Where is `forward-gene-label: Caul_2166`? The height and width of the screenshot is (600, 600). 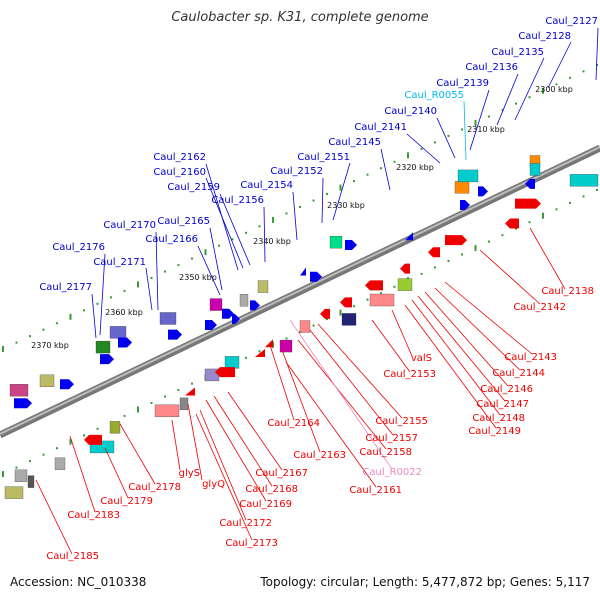 forward-gene-label: Caul_2166 is located at coordinates (171, 239).